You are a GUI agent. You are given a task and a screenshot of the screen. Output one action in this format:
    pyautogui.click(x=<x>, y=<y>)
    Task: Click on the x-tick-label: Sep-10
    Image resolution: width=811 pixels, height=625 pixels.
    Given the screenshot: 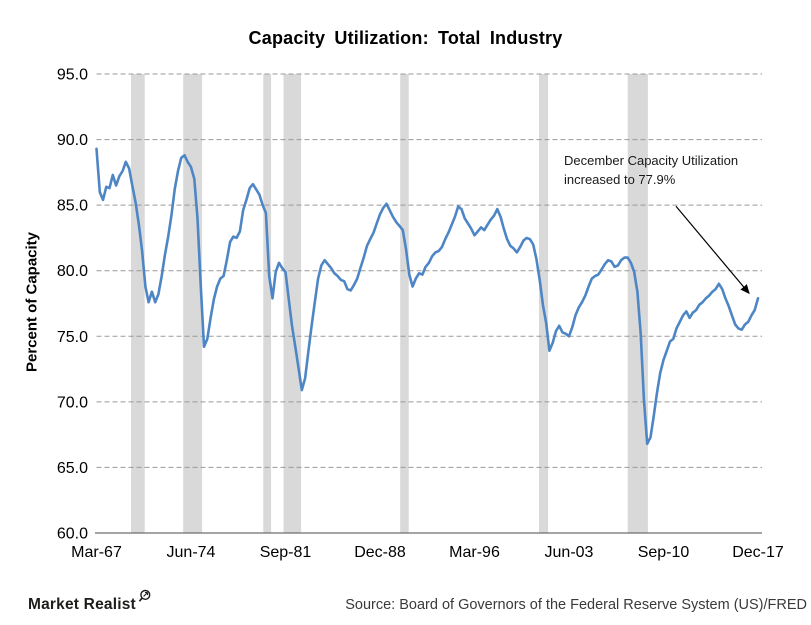 What is the action you would take?
    pyautogui.click(x=664, y=552)
    